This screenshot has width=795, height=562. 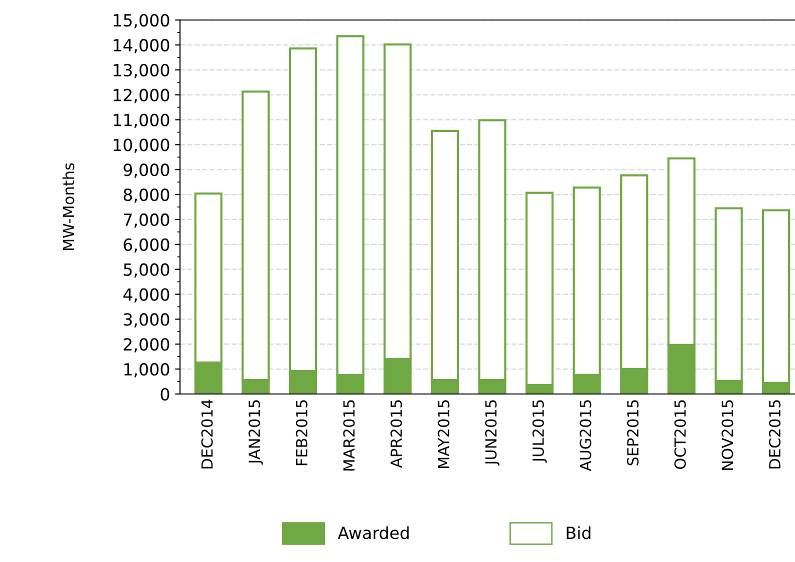 I want to click on x-tick-label: FEB2015, so click(x=302, y=433).